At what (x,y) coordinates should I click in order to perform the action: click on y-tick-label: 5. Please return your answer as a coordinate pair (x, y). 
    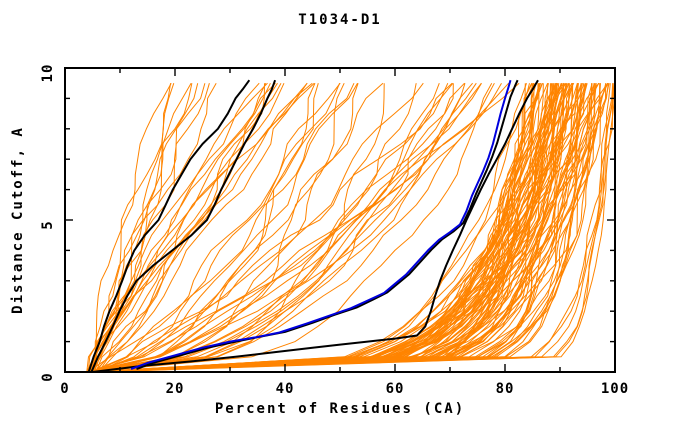
    Looking at the image, I should click on (48, 224).